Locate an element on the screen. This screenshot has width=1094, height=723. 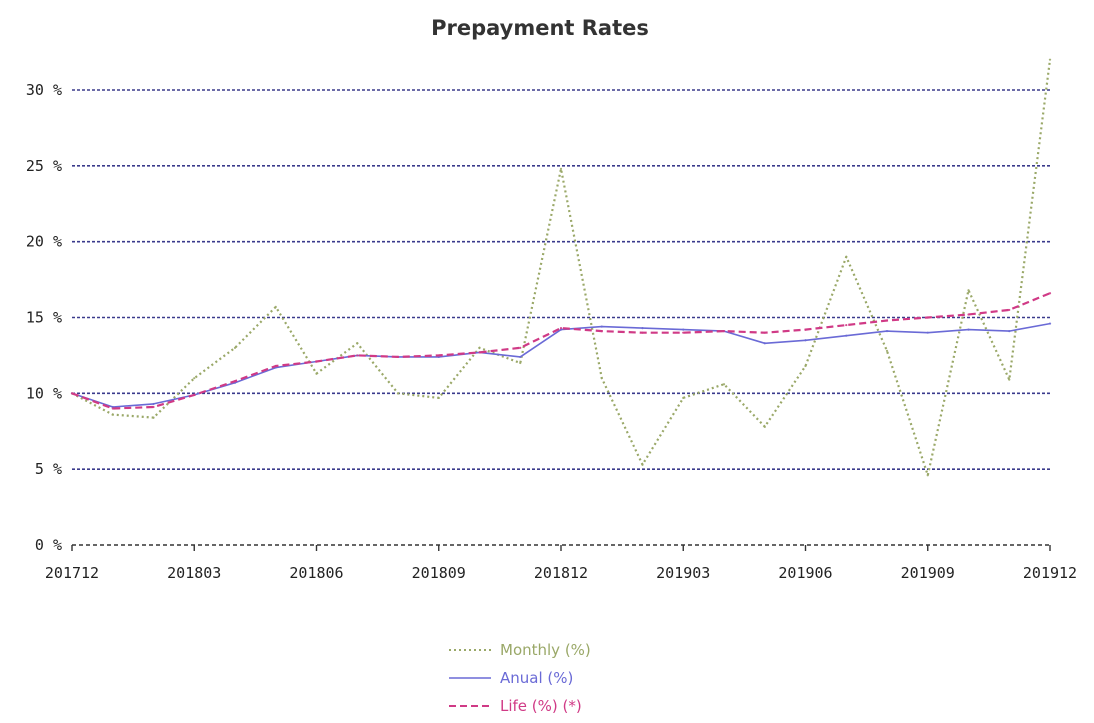
x-tick-label: 201806 is located at coordinates (316, 573).